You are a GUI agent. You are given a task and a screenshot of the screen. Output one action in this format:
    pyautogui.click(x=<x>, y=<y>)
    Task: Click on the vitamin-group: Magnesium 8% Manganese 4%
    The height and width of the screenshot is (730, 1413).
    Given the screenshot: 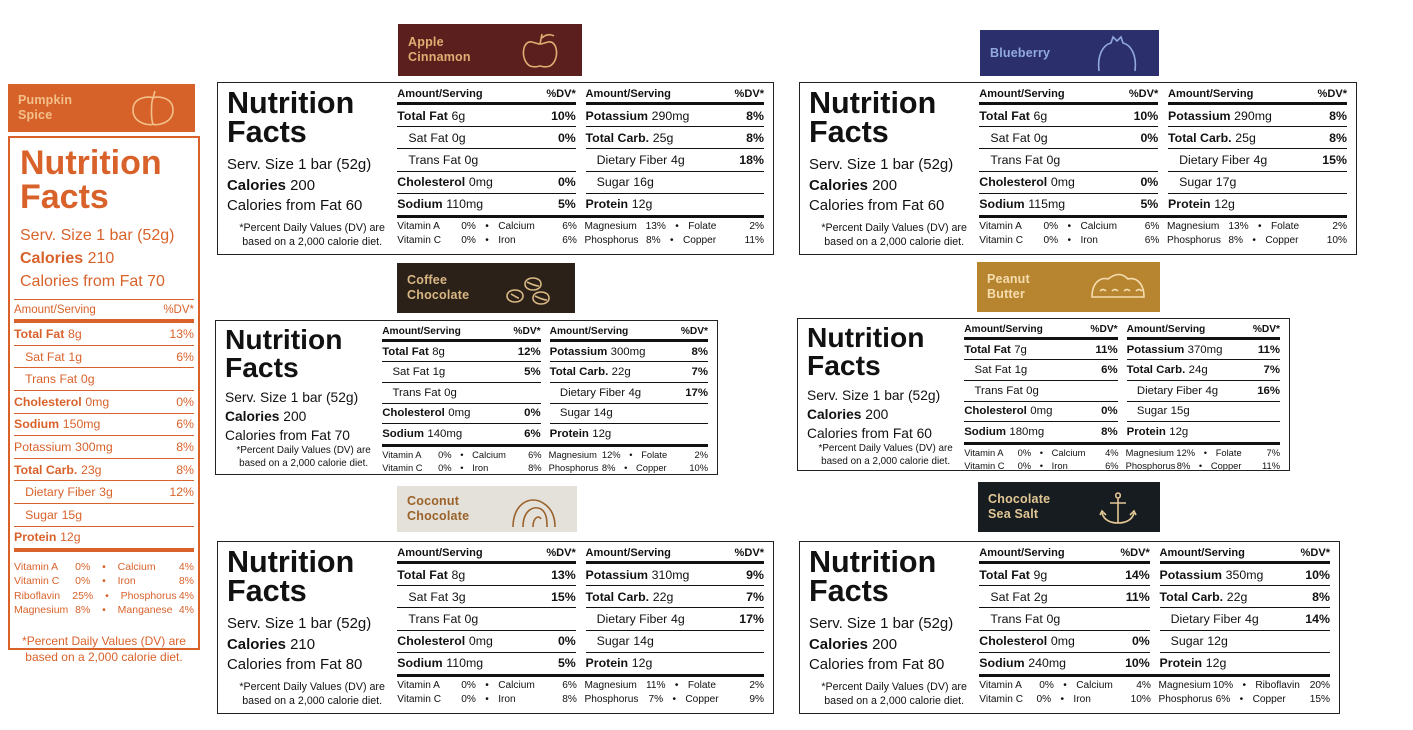 What is the action you would take?
    pyautogui.click(x=104, y=610)
    